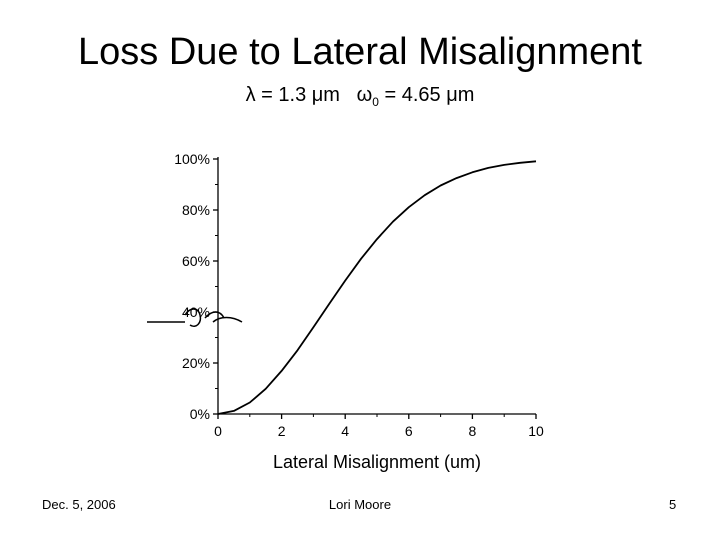  I want to click on y-tick-label: 100%, so click(192, 159).